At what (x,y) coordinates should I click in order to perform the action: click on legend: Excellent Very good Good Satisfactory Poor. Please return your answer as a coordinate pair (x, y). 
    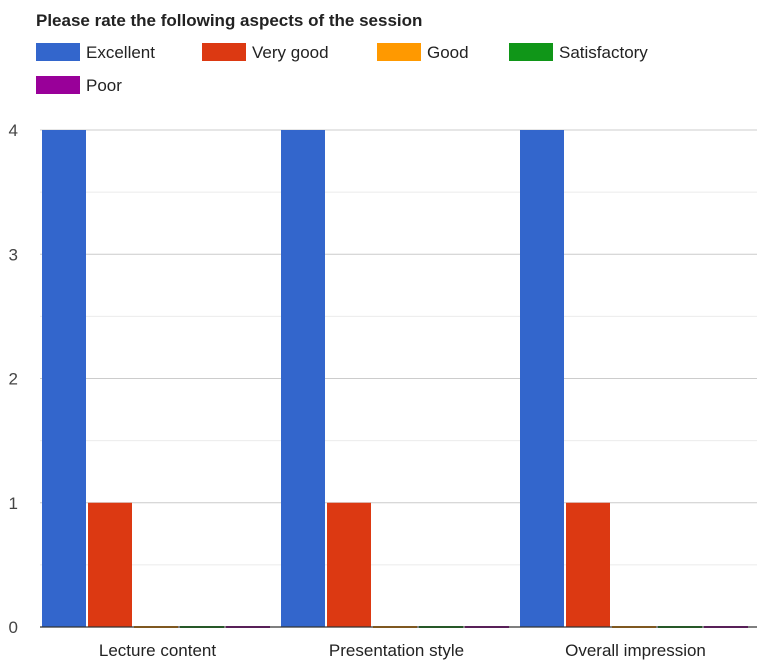
    Looking at the image, I should click on (342, 69).